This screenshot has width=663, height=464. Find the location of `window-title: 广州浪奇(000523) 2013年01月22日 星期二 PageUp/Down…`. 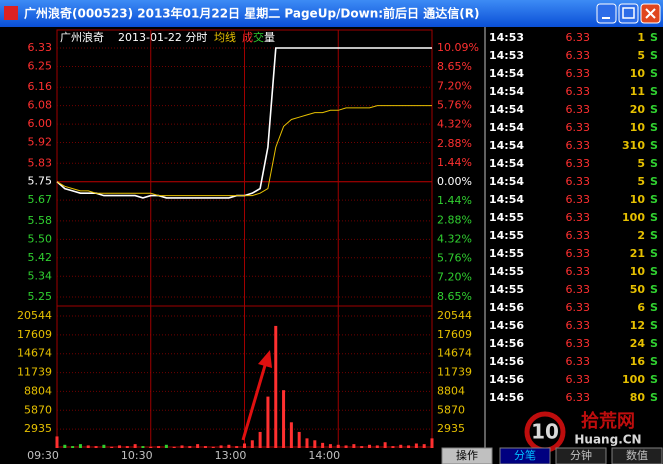

window-title: 广州浪奇(000523) 2013年01月22日 星期二 PageUp/Down… is located at coordinates (251, 13).